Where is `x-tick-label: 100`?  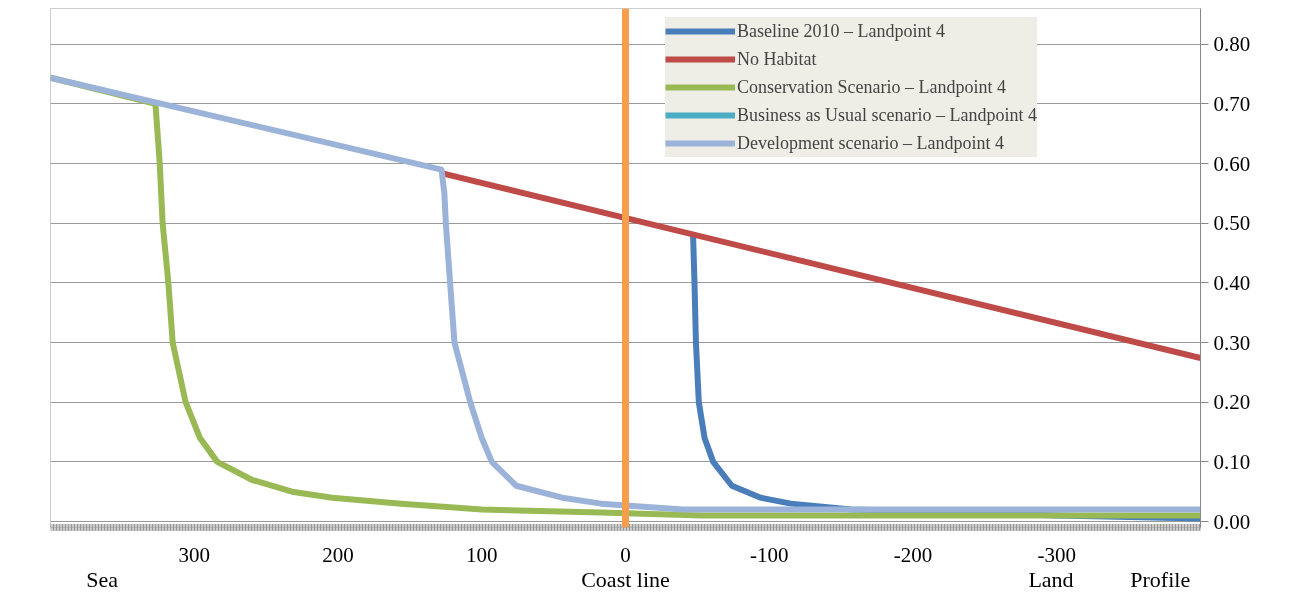 x-tick-label: 100 is located at coordinates (482, 554).